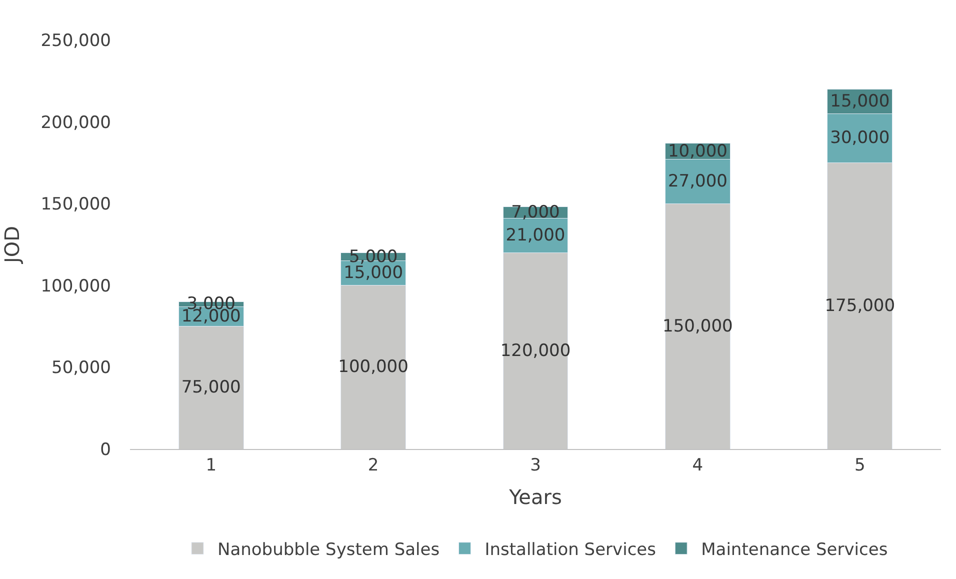 This screenshot has height=579, width=956. Describe the element at coordinates (75, 204) in the screenshot. I see `y-tick-label: 150,000` at that location.